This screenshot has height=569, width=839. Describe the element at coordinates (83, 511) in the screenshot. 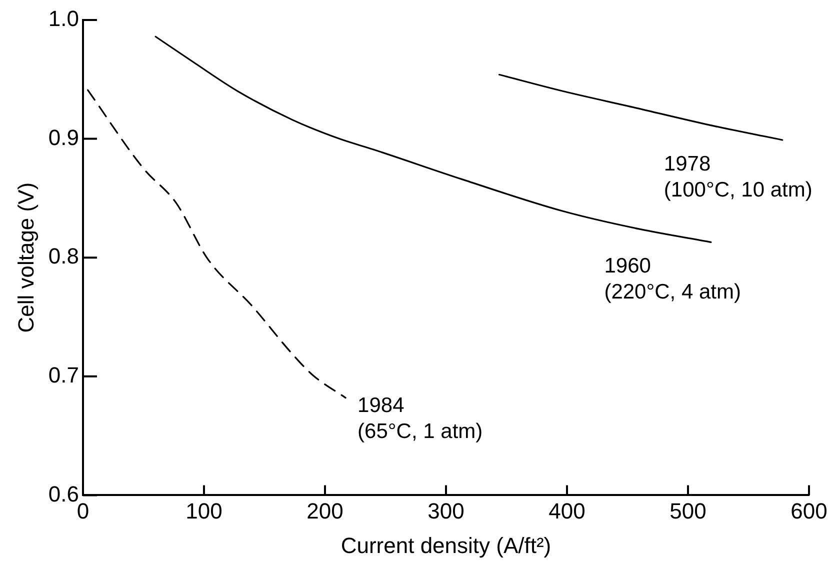

I see `x-tick-label: 0` at that location.